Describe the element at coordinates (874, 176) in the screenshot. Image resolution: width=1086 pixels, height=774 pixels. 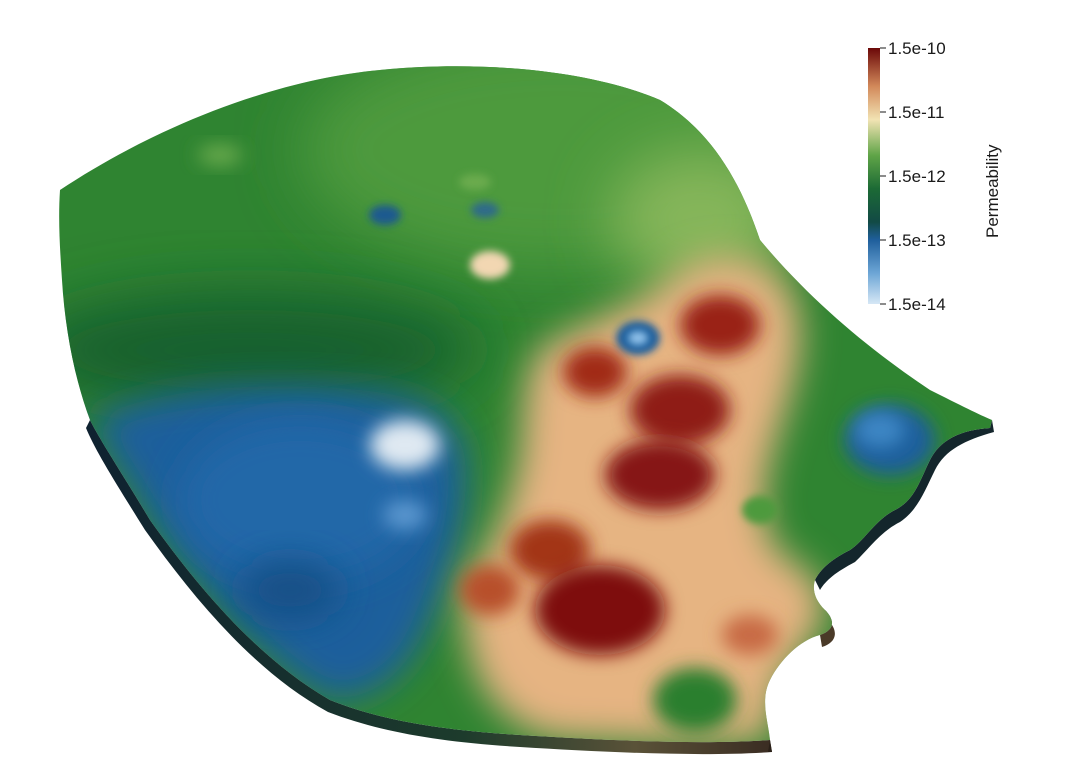
I see `colorbar-gradient` at that location.